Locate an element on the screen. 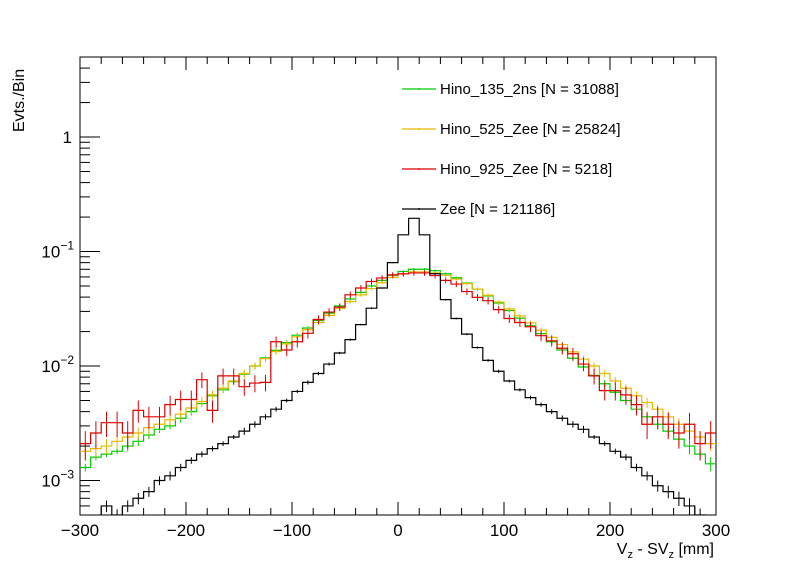 The height and width of the screenshot is (572, 796). legend-item: Zee [N = 121186] is located at coordinates (478, 209).